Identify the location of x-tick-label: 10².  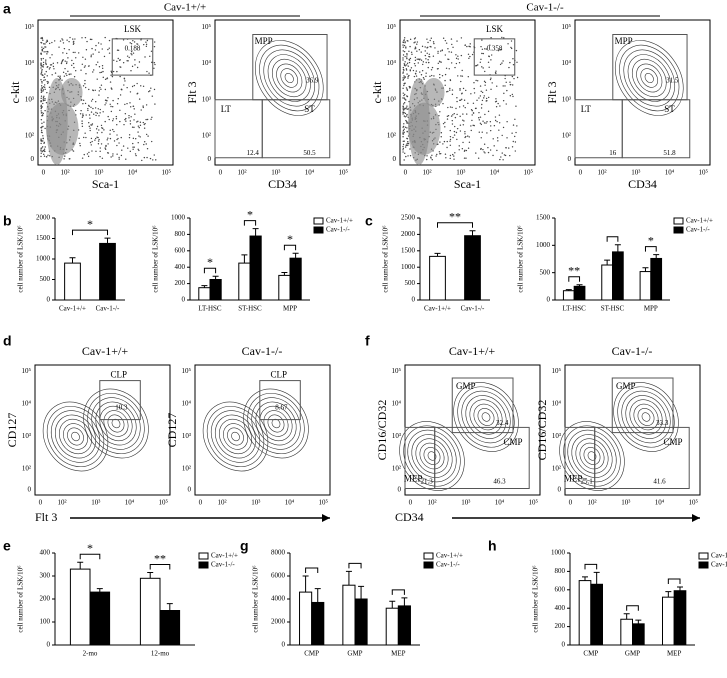
(431, 503).